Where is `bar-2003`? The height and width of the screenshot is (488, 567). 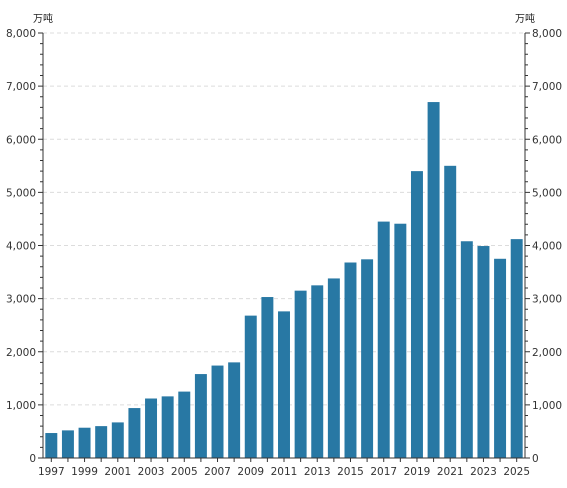 bar-2003 is located at coordinates (151, 428).